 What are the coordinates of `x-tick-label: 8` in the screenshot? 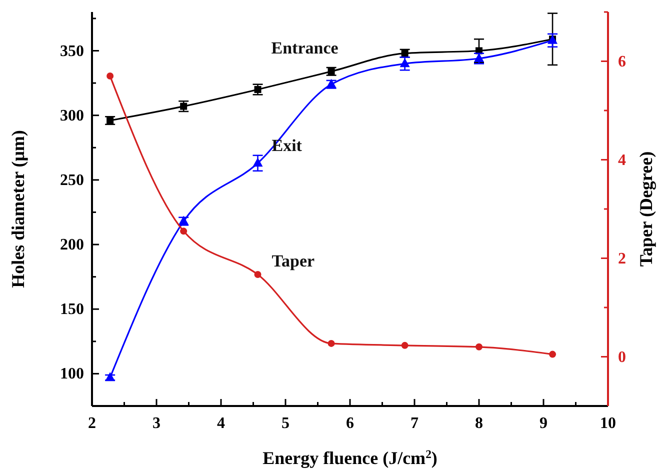 It's located at (479, 423).